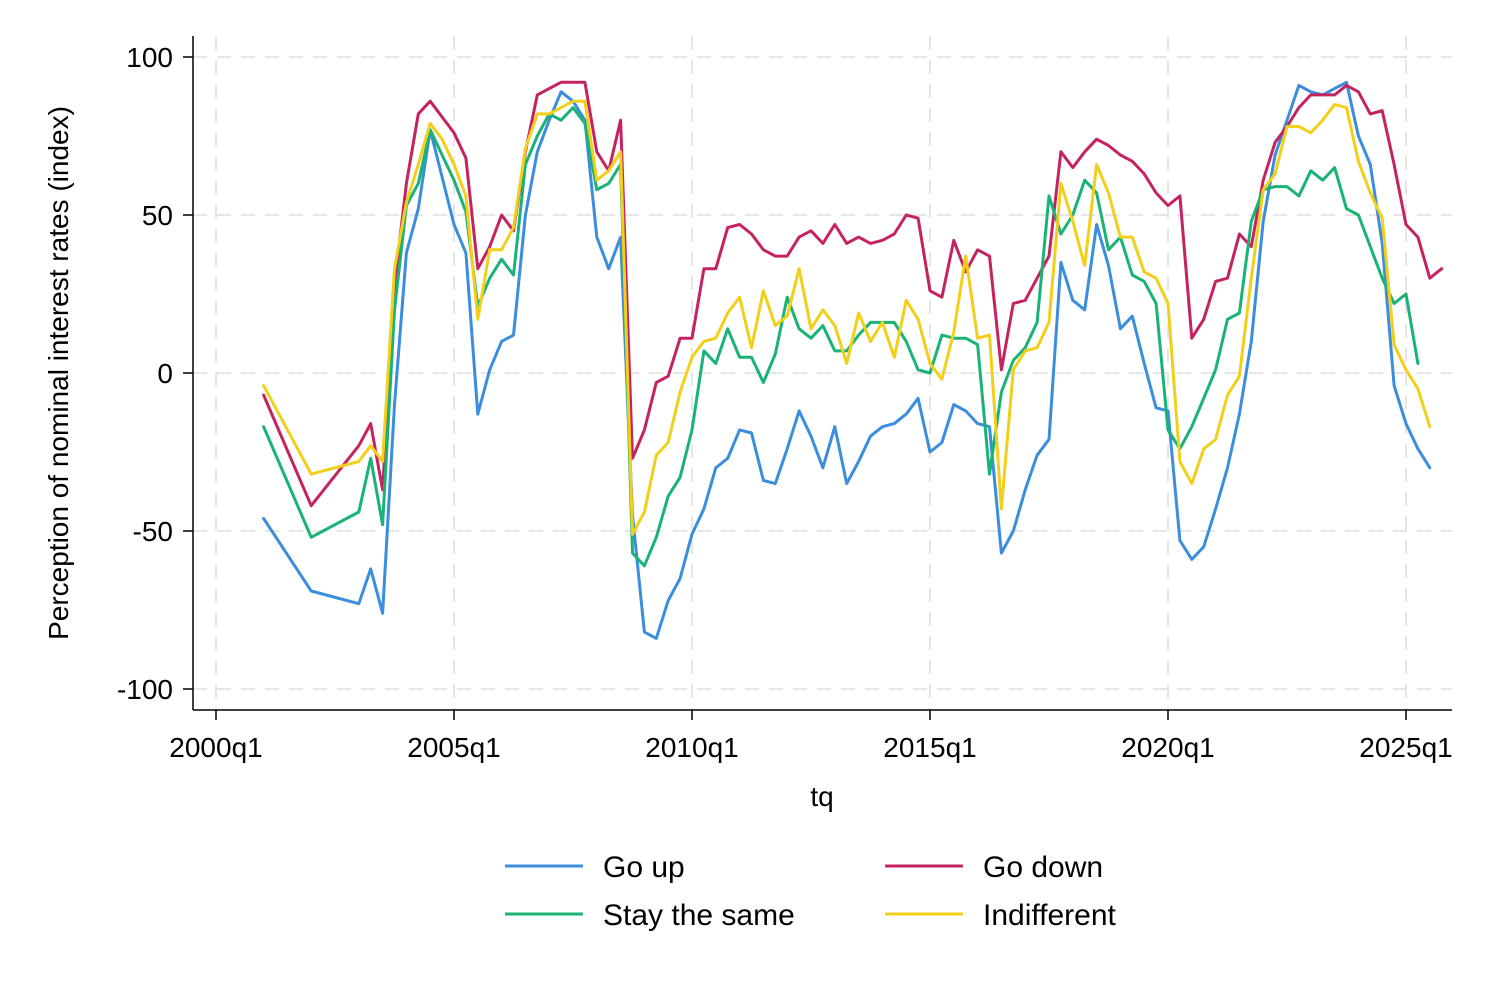 The width and height of the screenshot is (1488, 992). What do you see at coordinates (453, 747) in the screenshot?
I see `x-tick-label: 2005q1` at bounding box center [453, 747].